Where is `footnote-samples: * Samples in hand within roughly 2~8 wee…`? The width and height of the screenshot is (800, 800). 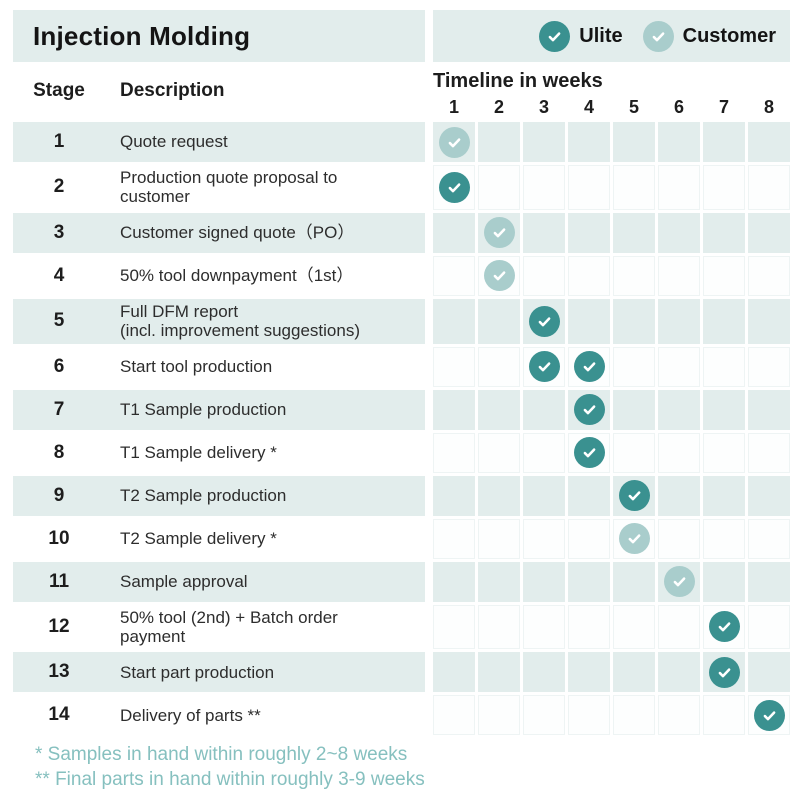 footnote-samples: * Samples in hand within roughly 2~8 wee… is located at coordinates (221, 755).